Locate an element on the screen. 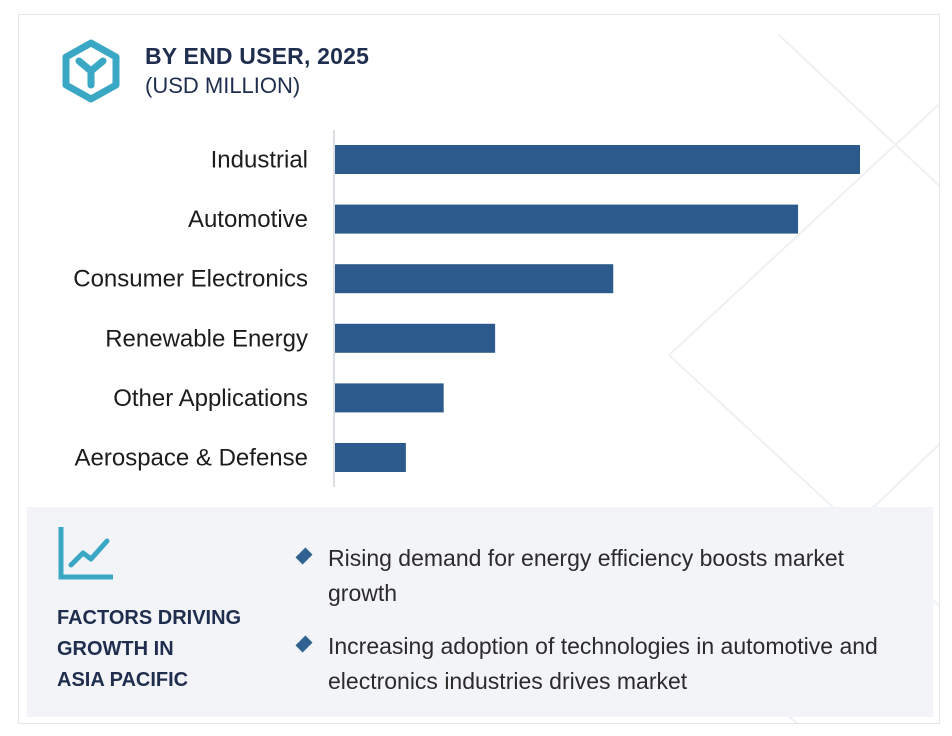  category-label: Other Applications is located at coordinates (210, 398).